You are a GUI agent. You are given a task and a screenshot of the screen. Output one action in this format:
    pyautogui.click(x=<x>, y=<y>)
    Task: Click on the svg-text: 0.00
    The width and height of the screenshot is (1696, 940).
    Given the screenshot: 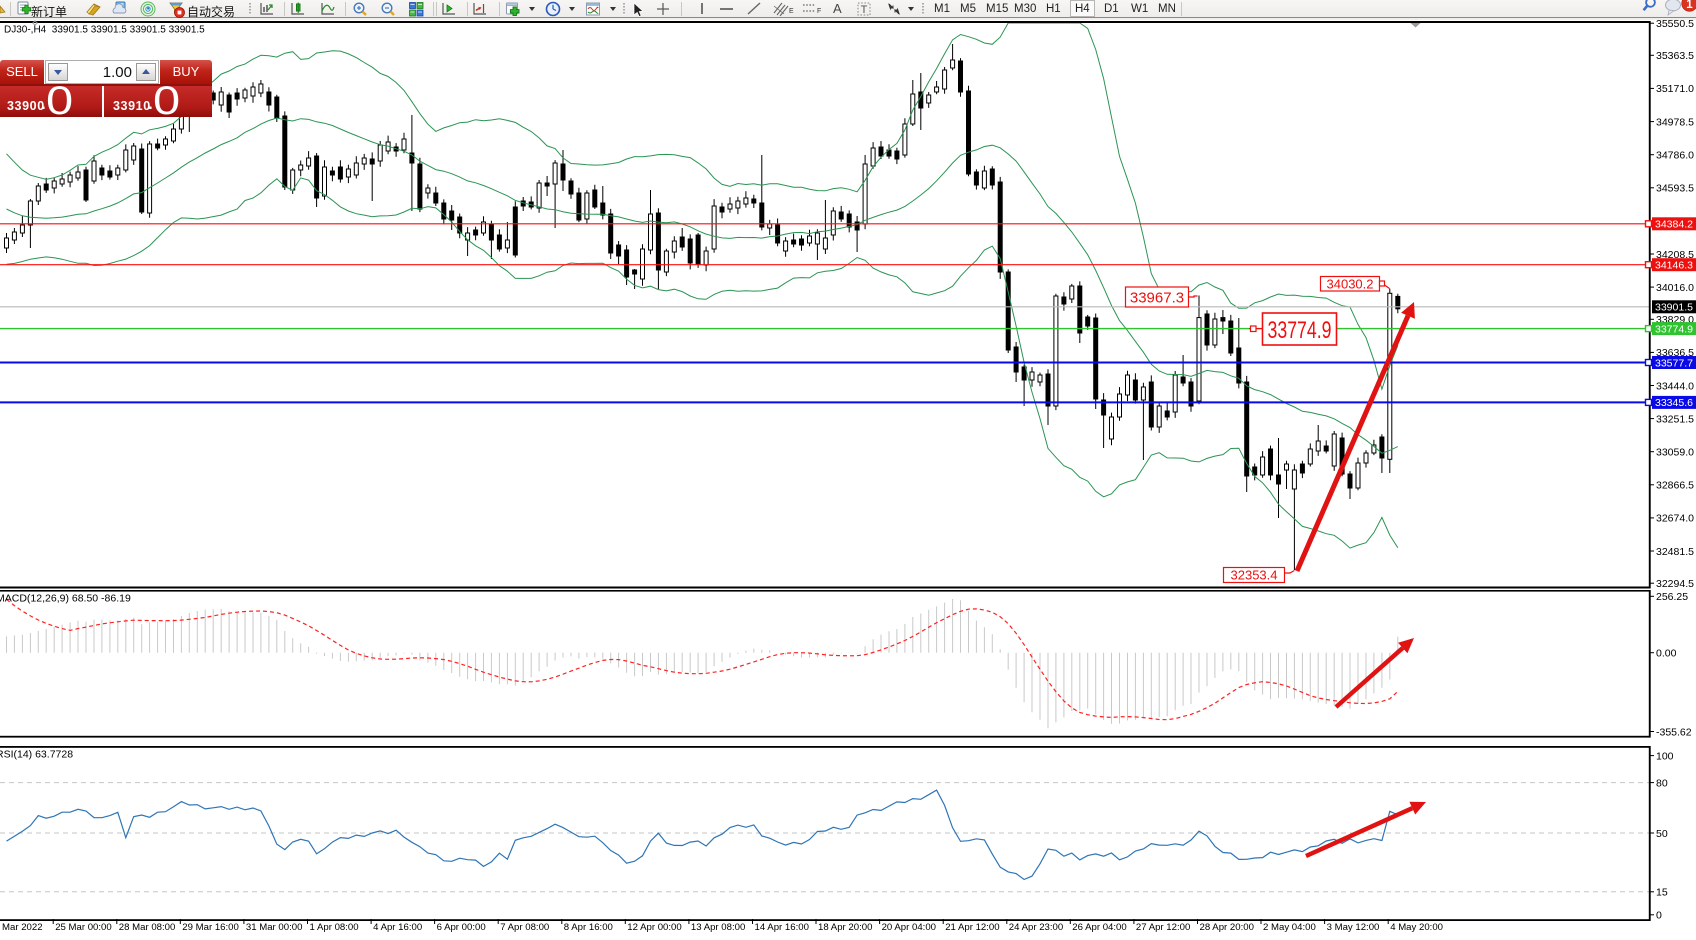 What is the action you would take?
    pyautogui.click(x=1666, y=654)
    